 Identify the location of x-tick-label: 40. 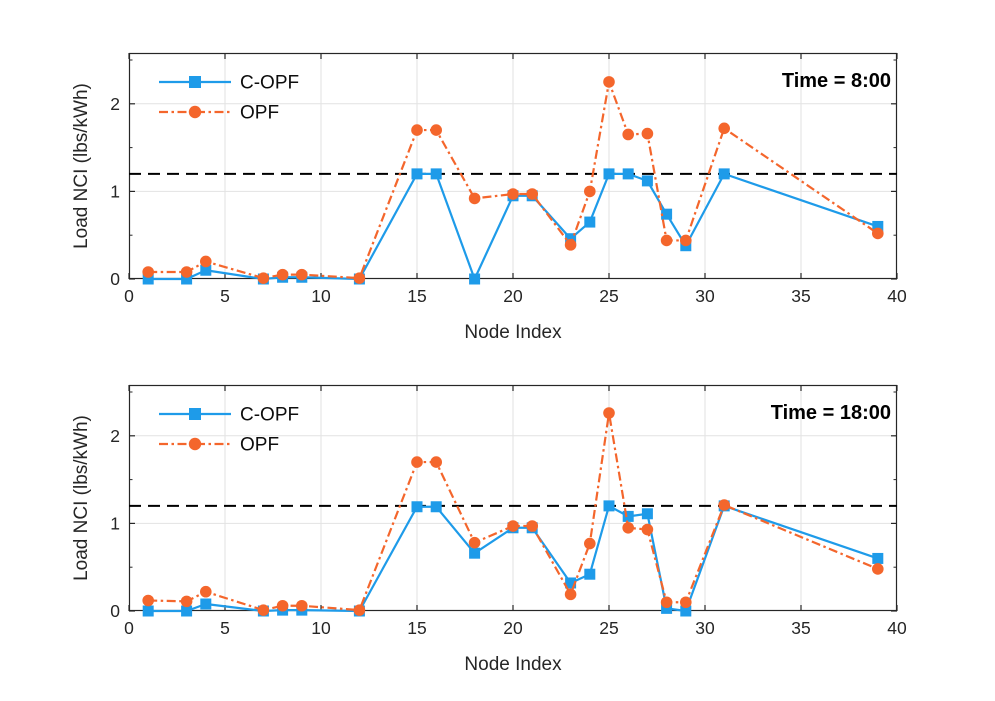
(897, 296).